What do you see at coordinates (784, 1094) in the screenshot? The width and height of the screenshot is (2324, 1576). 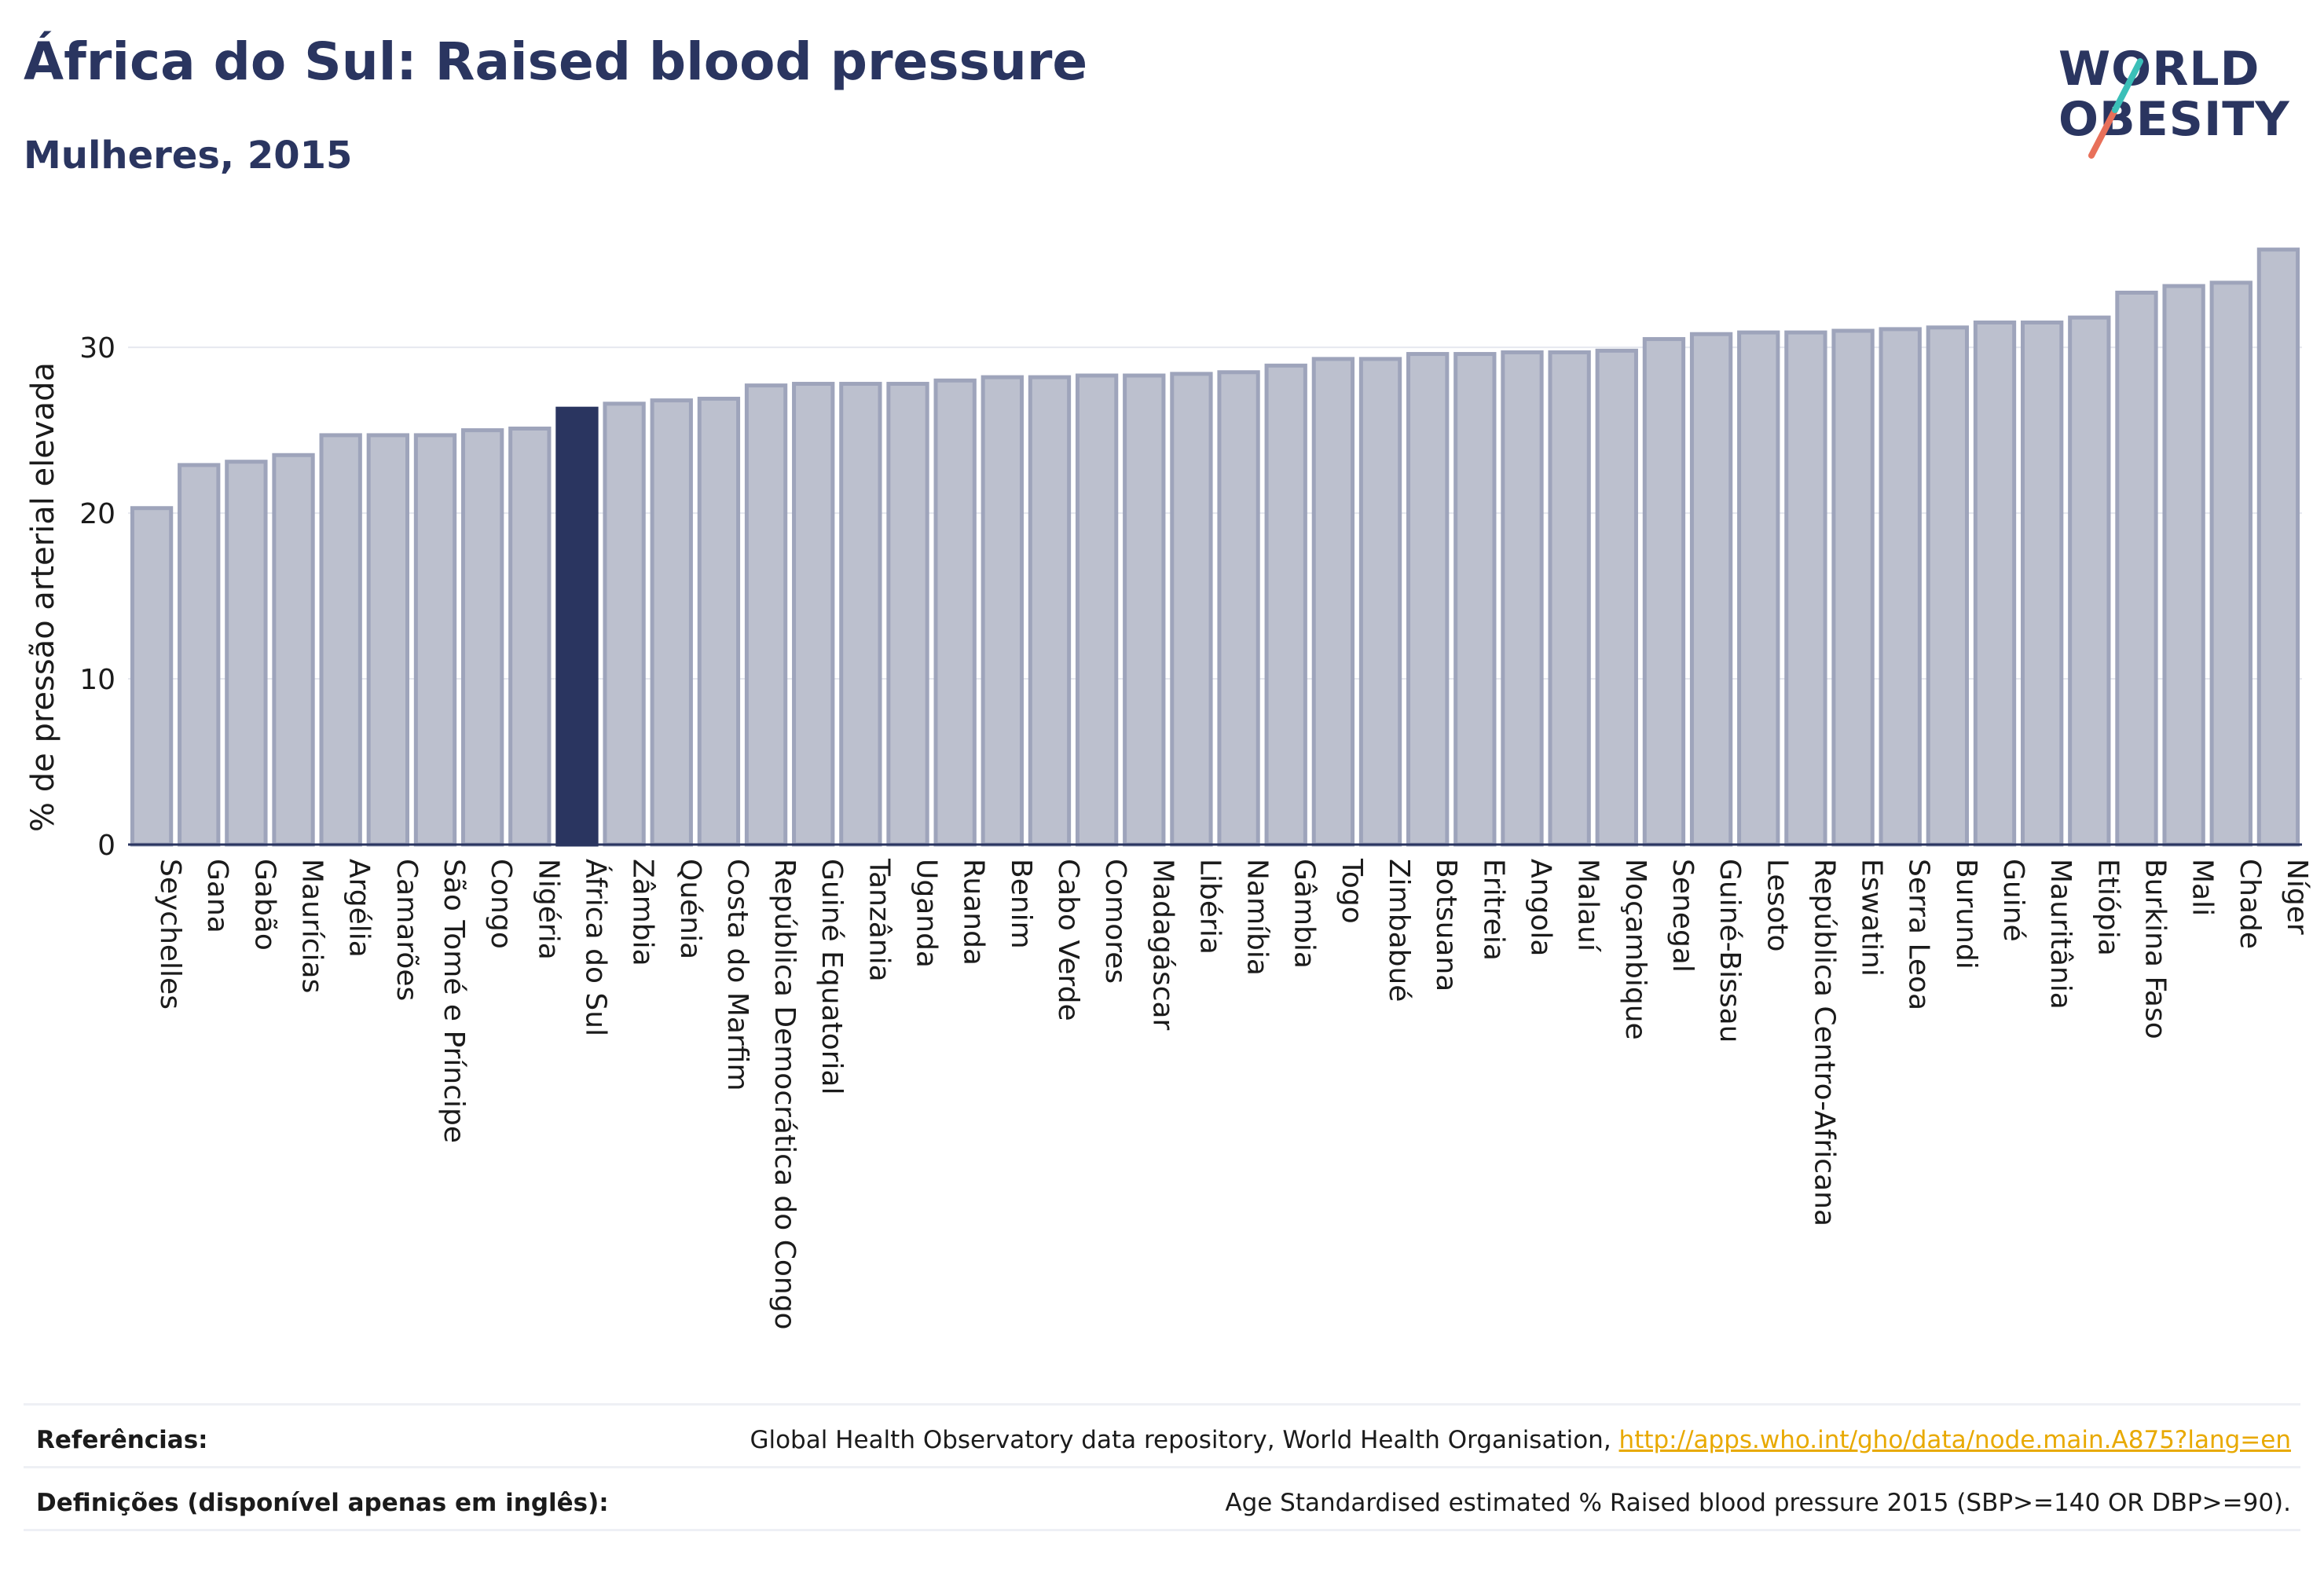 I see `x-tick-label: República Democrática do Congo` at bounding box center [784, 1094].